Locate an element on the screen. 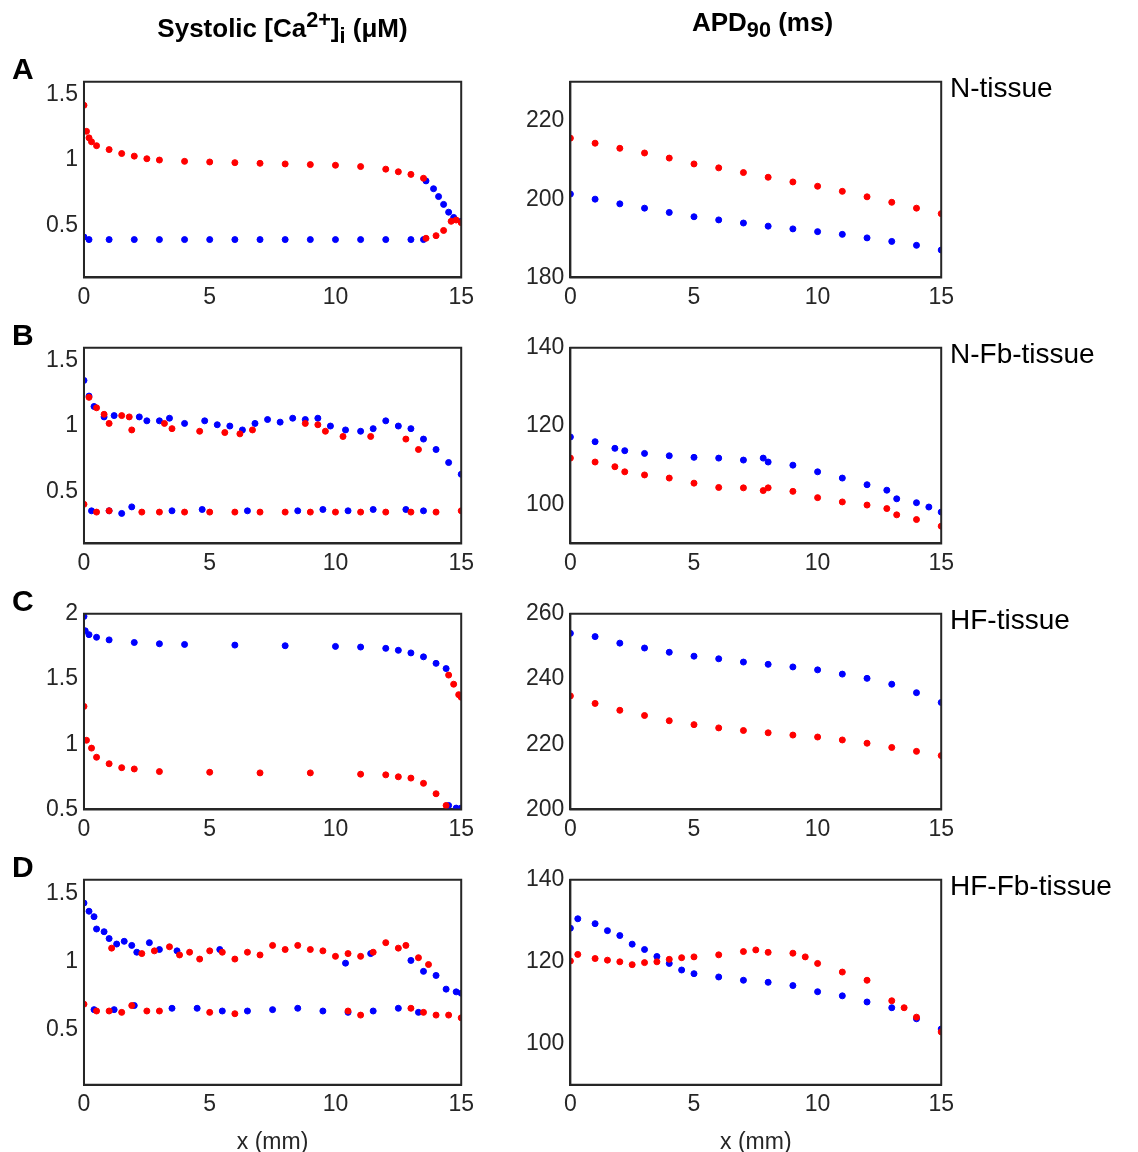 The height and width of the screenshot is (1152, 1138). text: HF-tissue is located at coordinates (1010, 620).